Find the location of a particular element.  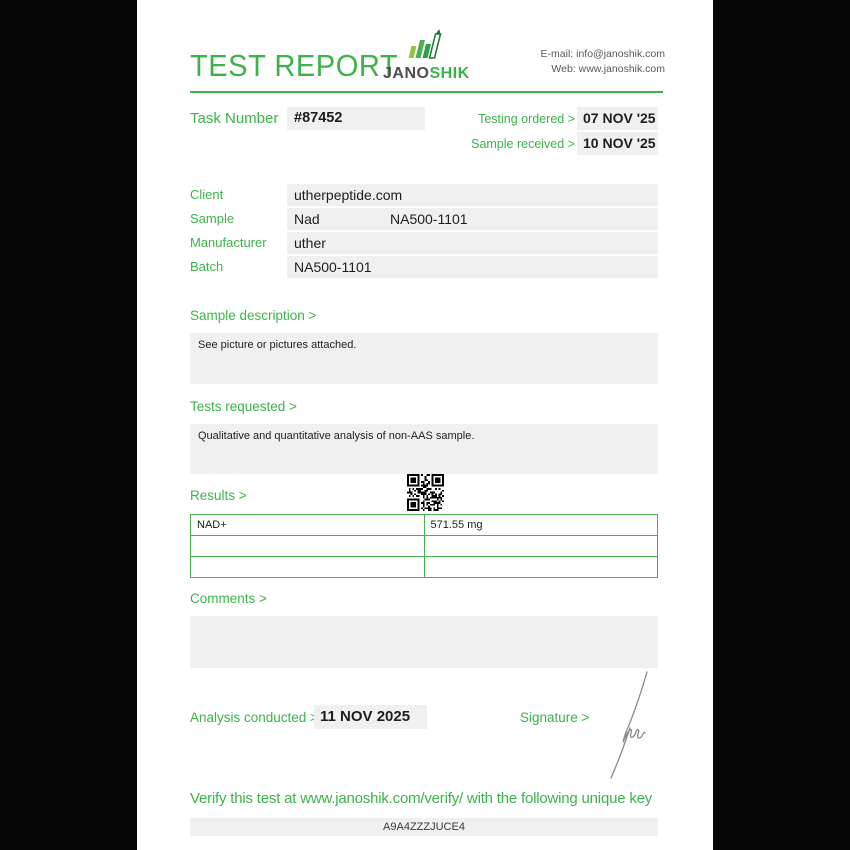

contact-email: E-mail: info@janoshik.com is located at coordinates (602, 54).